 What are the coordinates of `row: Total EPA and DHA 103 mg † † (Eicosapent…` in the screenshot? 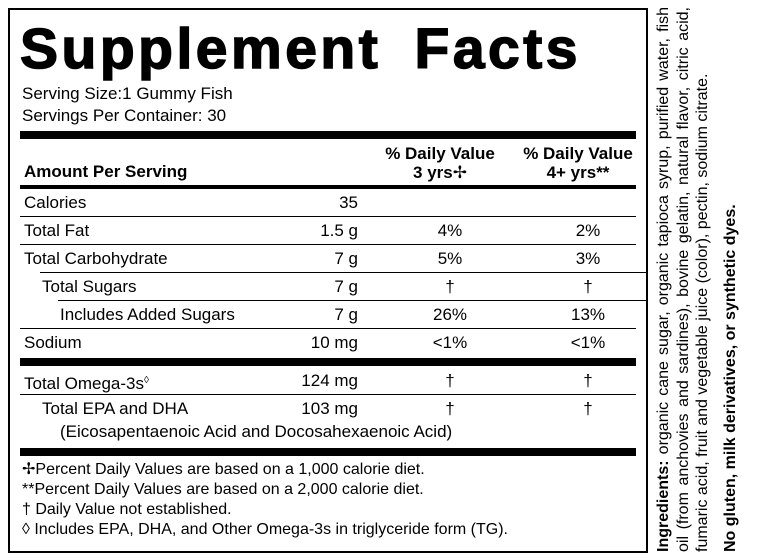 It's located at (328, 421).